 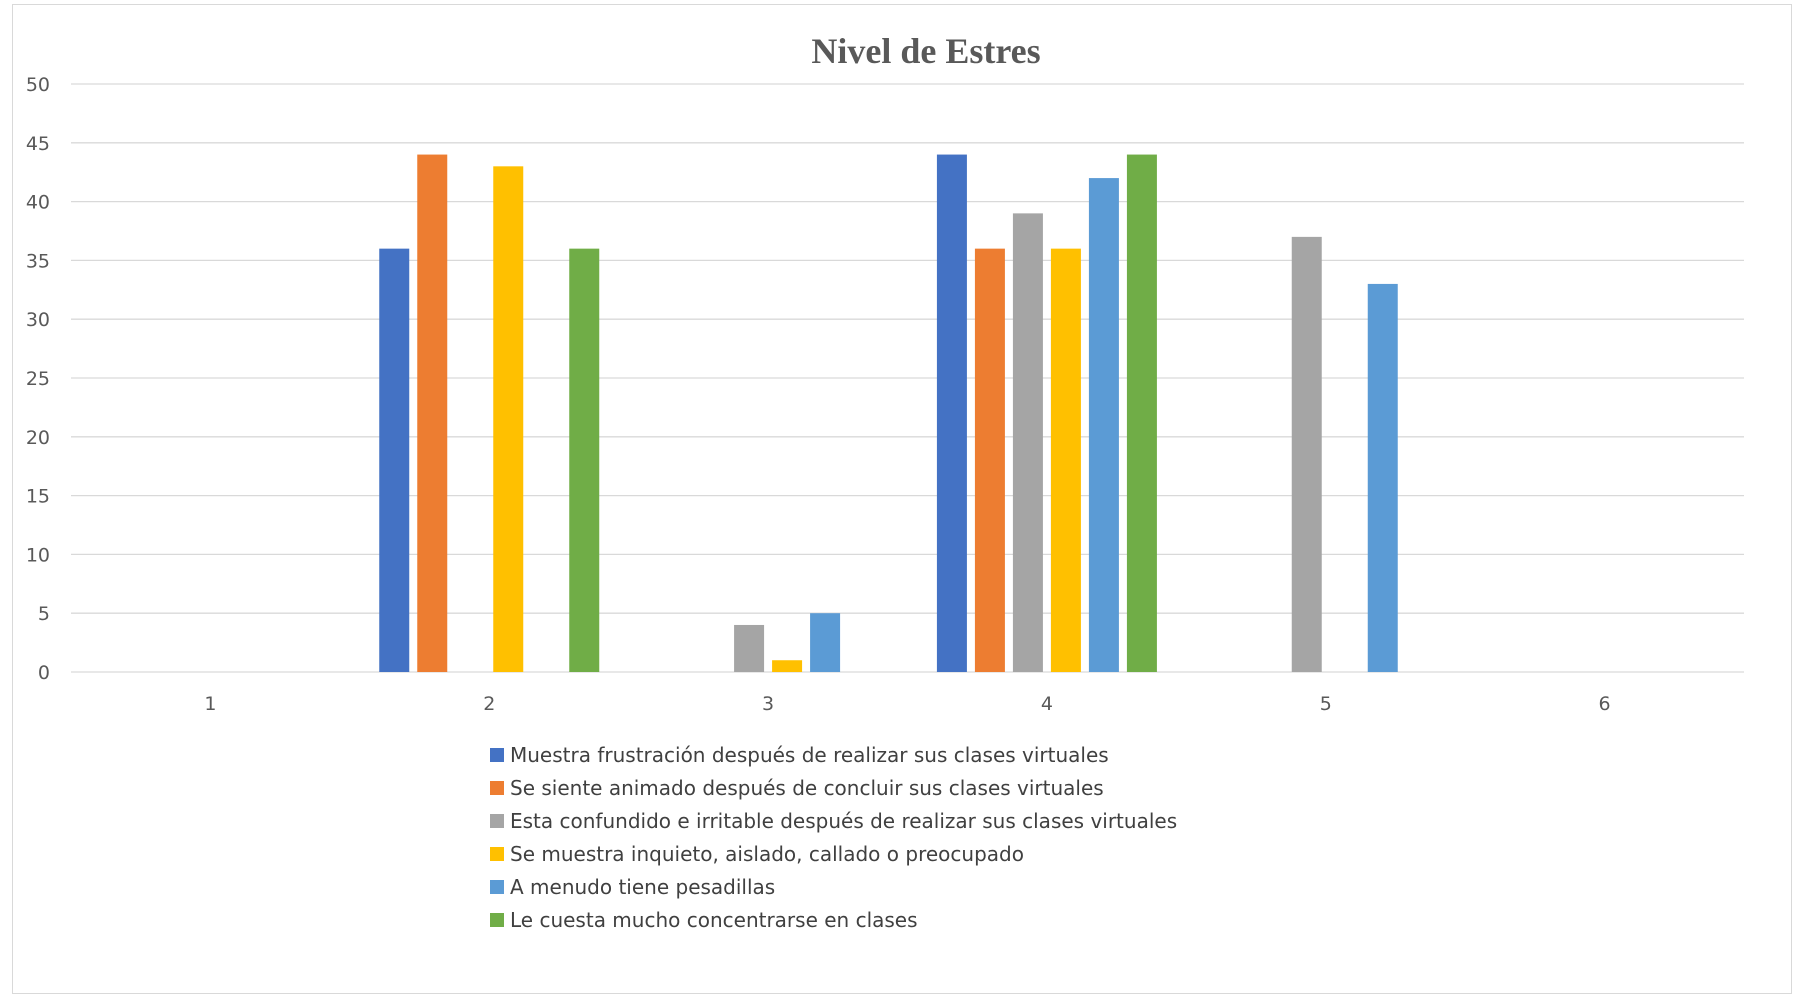 I want to click on y-tick-label: 5, so click(x=44, y=614).